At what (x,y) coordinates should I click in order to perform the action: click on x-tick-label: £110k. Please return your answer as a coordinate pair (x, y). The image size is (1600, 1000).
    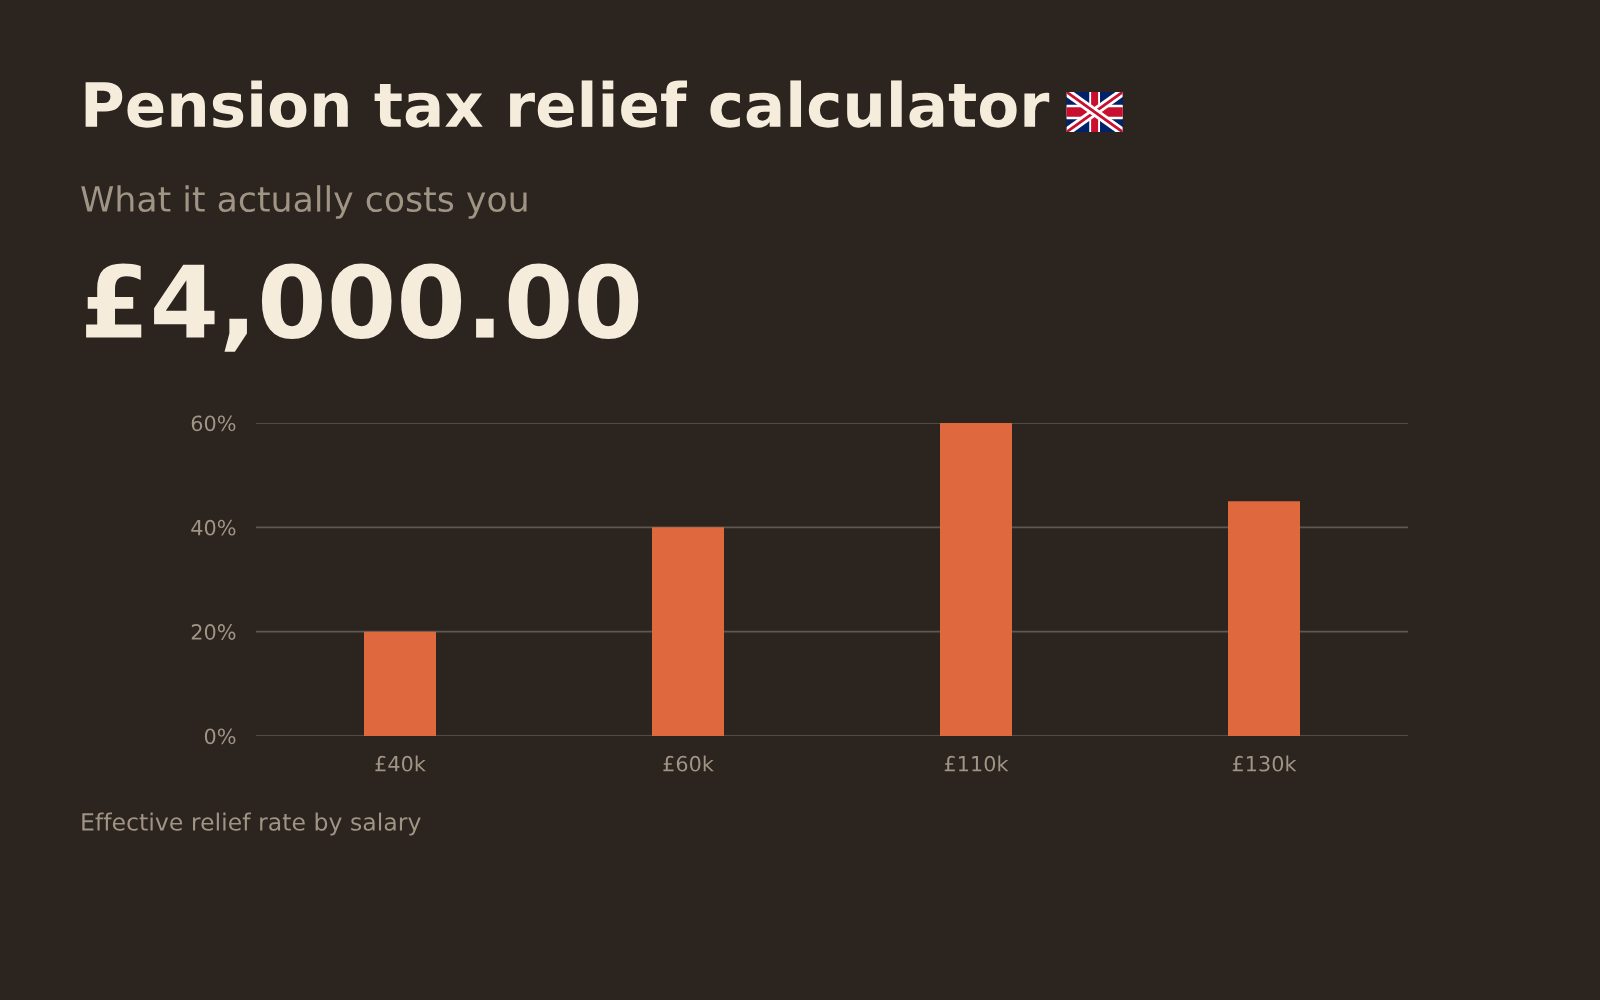
    Looking at the image, I should click on (976, 763).